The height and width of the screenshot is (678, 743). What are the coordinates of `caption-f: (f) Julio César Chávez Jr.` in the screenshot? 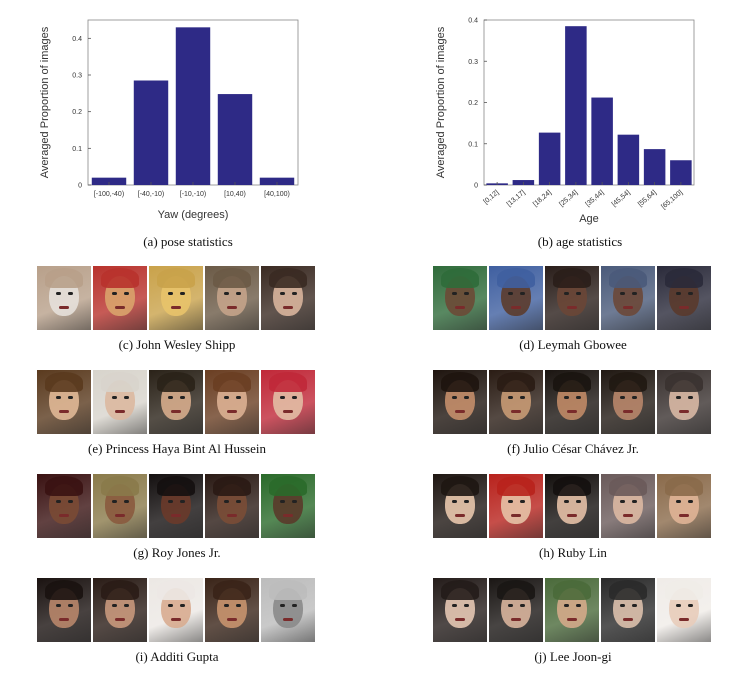 It's located at (573, 448).